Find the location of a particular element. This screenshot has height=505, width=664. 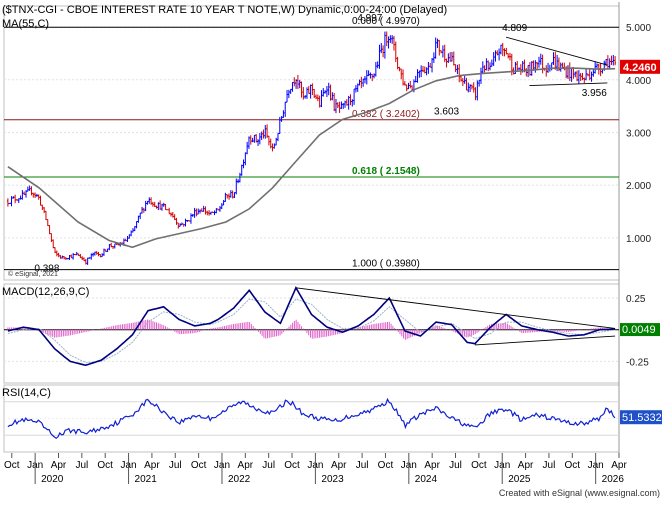

fib-label: 0.000 ( 4.9970) is located at coordinates (386, 21).